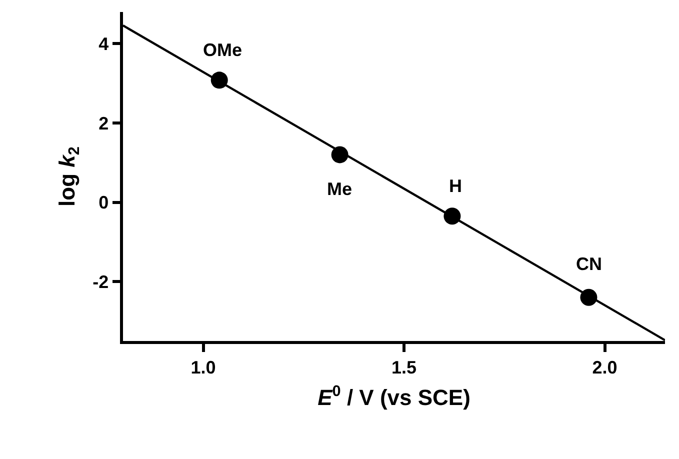 This screenshot has width=679, height=459. What do you see at coordinates (103, 202) in the screenshot?
I see `y-tick-label: 0` at bounding box center [103, 202].